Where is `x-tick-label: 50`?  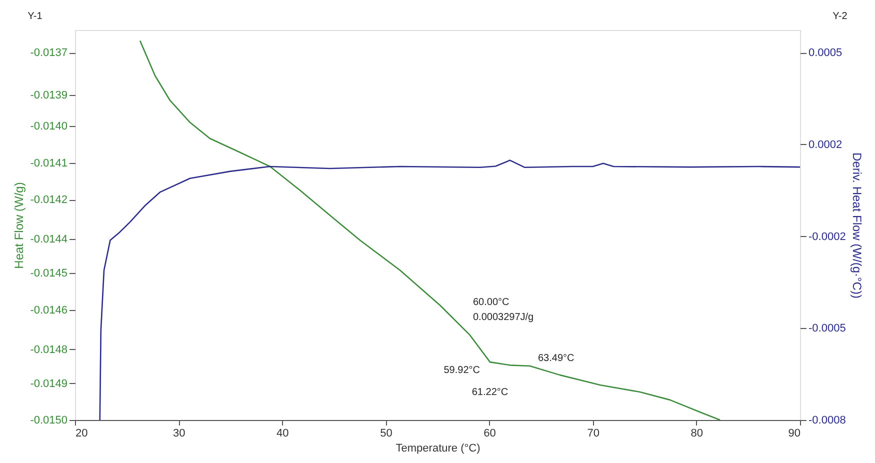
x-tick-label: 50 is located at coordinates (386, 434).